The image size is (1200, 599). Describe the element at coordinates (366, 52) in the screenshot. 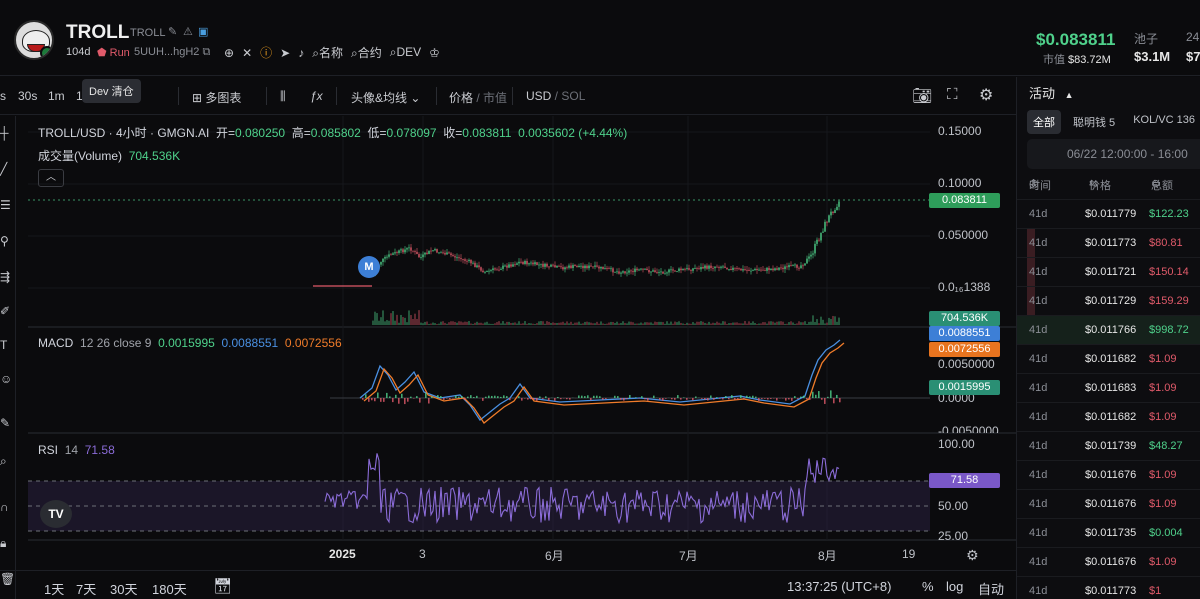

I see `search-contract-link: ⌕合约` at that location.